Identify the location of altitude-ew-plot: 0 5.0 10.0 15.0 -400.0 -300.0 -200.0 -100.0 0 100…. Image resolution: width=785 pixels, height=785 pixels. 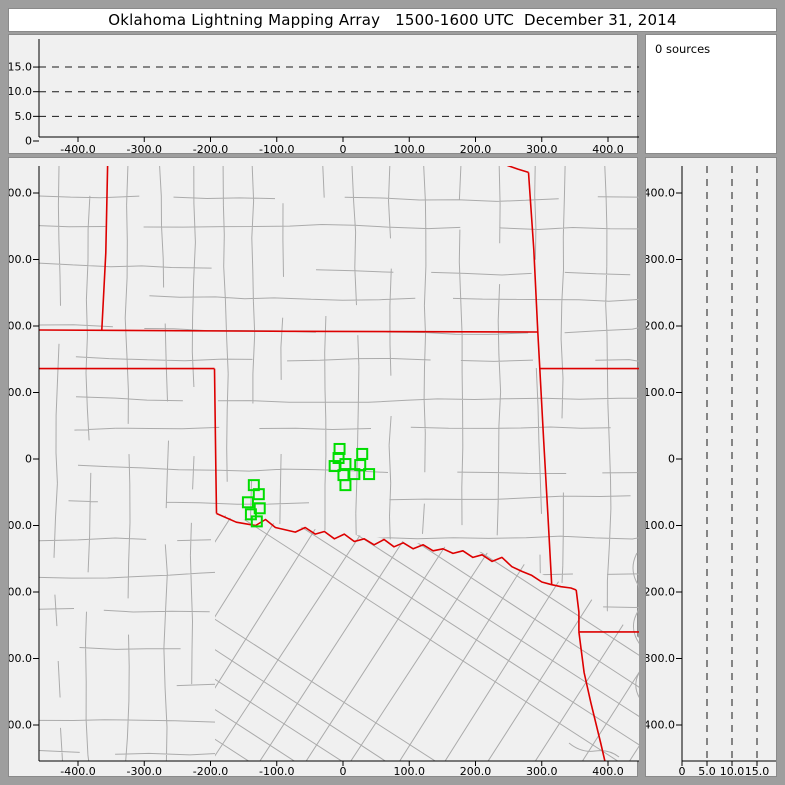
(324, 95).